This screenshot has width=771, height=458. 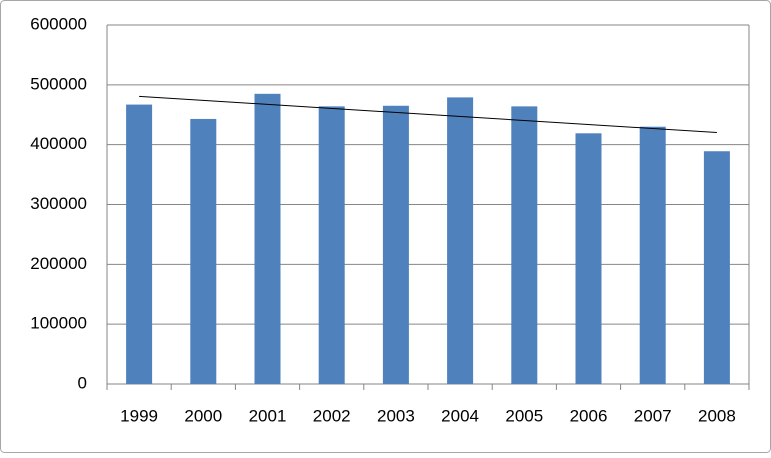 I want to click on x-tick-label: 2008, so click(x=717, y=415).